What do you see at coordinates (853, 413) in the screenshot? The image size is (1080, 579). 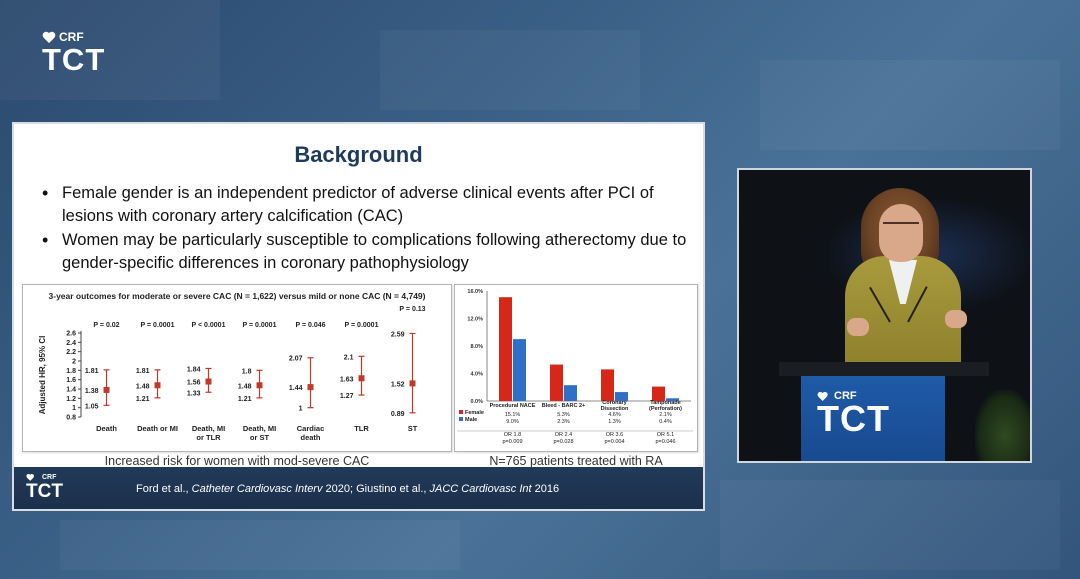 I see `podium-logo: CRF TCT` at bounding box center [853, 413].